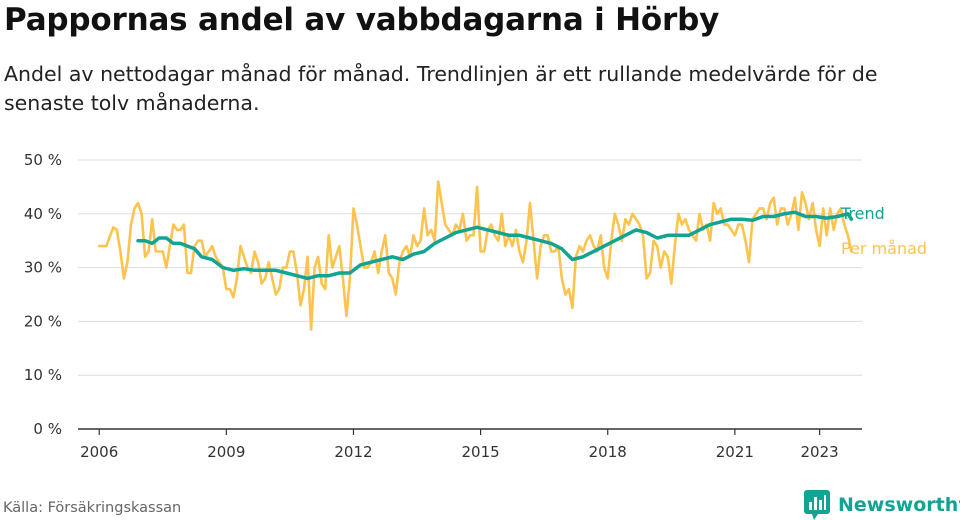 This screenshot has height=520, width=960. What do you see at coordinates (43, 214) in the screenshot?
I see `y-tick-label-40: 40 %` at bounding box center [43, 214].